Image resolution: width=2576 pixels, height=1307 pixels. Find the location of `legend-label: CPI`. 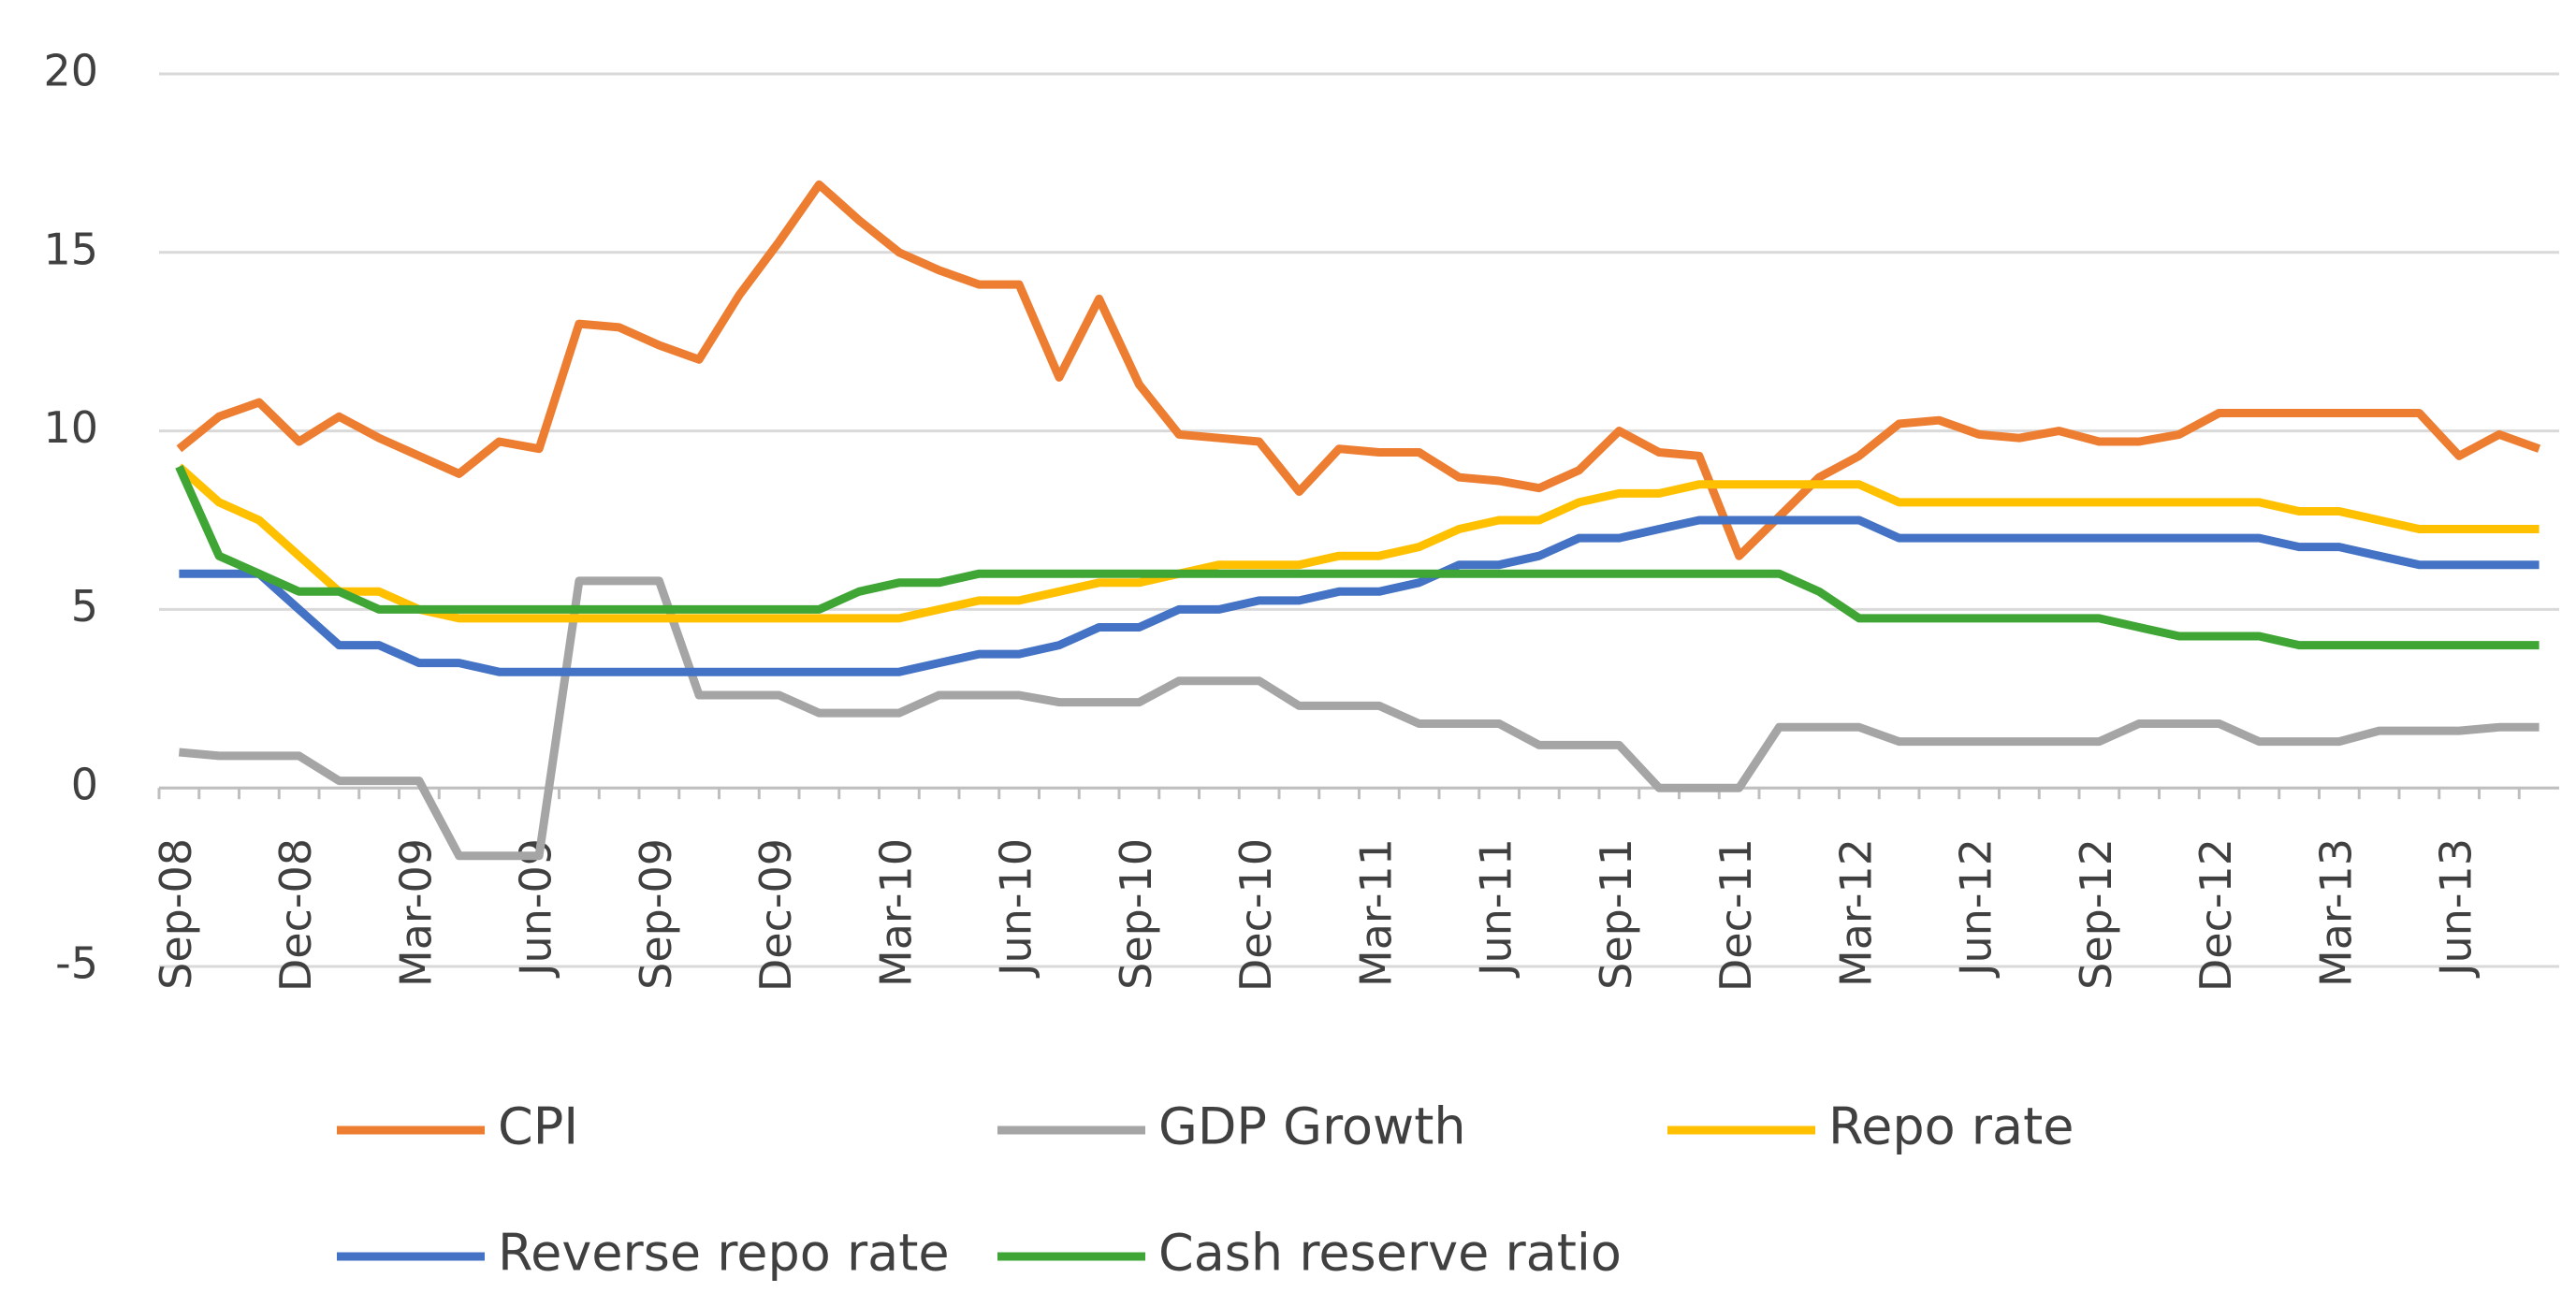

legend-label: CPI is located at coordinates (538, 1126).